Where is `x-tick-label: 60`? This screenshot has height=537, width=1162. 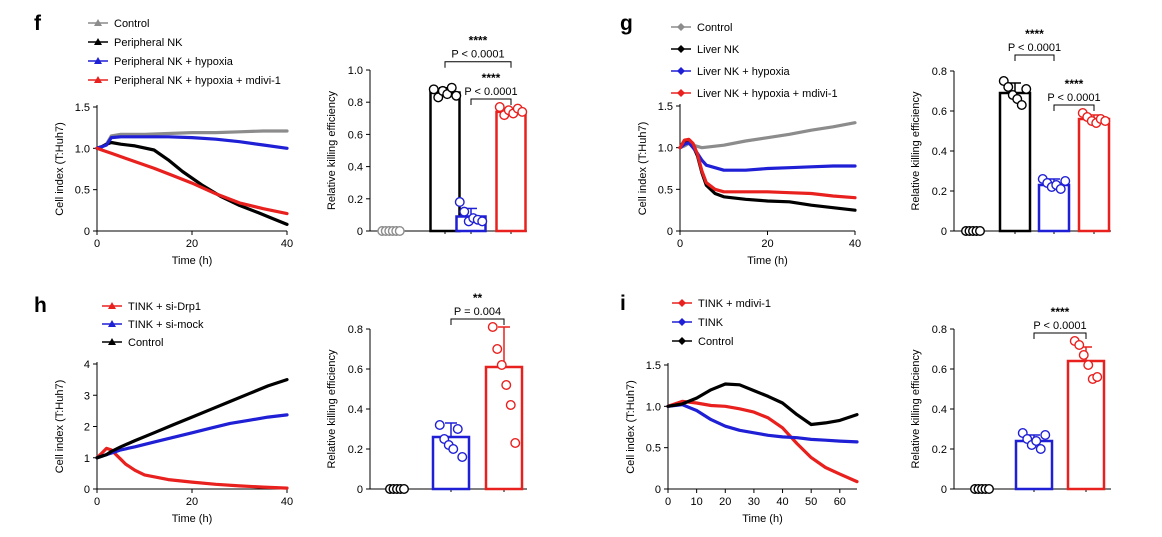 x-tick-label: 60 is located at coordinates (840, 502).